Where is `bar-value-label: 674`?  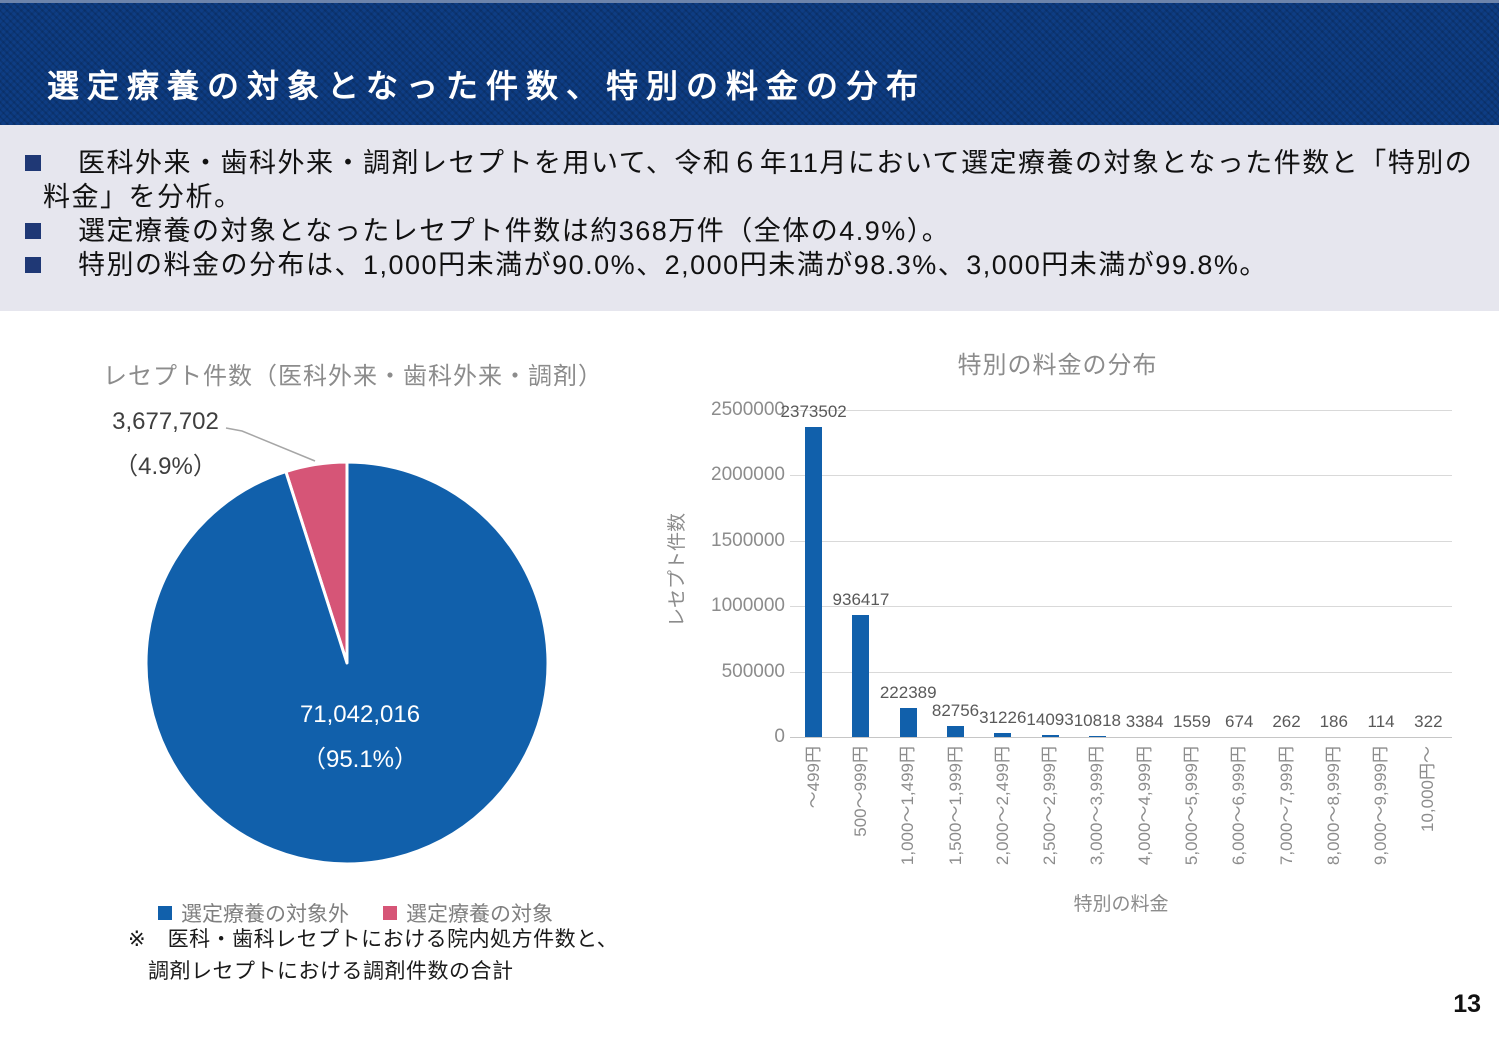
bar-value-label: 674 is located at coordinates (1239, 721).